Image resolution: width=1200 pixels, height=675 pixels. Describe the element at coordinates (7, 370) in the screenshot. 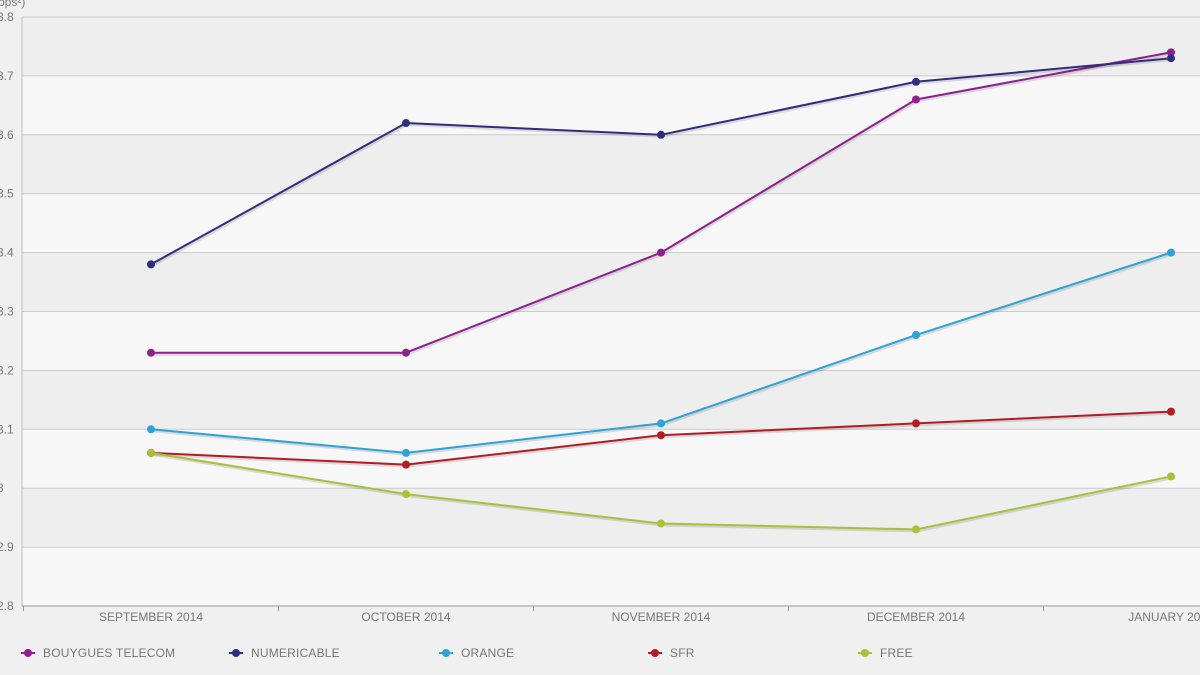

I see `y-tick-label: 3.2` at that location.